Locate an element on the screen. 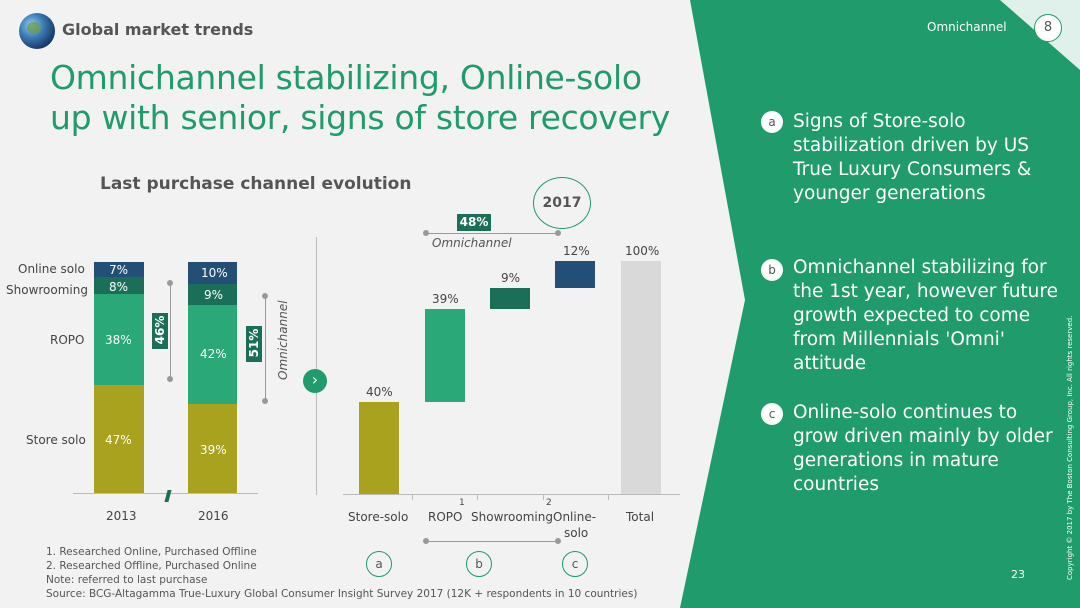 The height and width of the screenshot is (608, 1080). panel-a-line-2: stabilization driven by US is located at coordinates (911, 145).